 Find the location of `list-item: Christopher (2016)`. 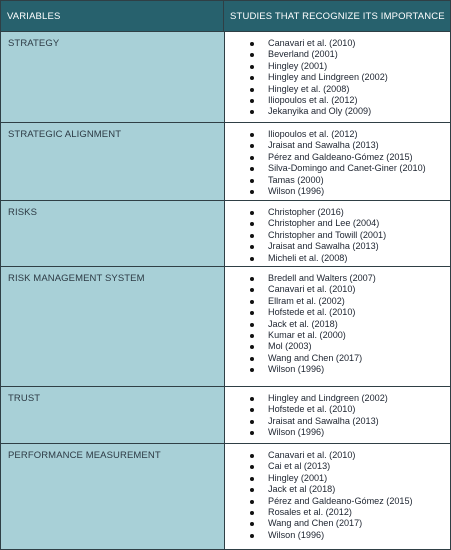

list-item: Christopher (2016) is located at coordinates (337, 212).